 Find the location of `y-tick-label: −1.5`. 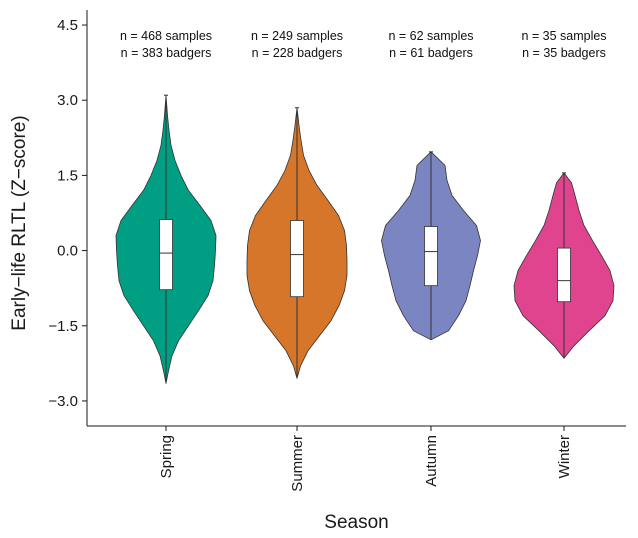

y-tick-label: −1.5 is located at coordinates (63, 326).